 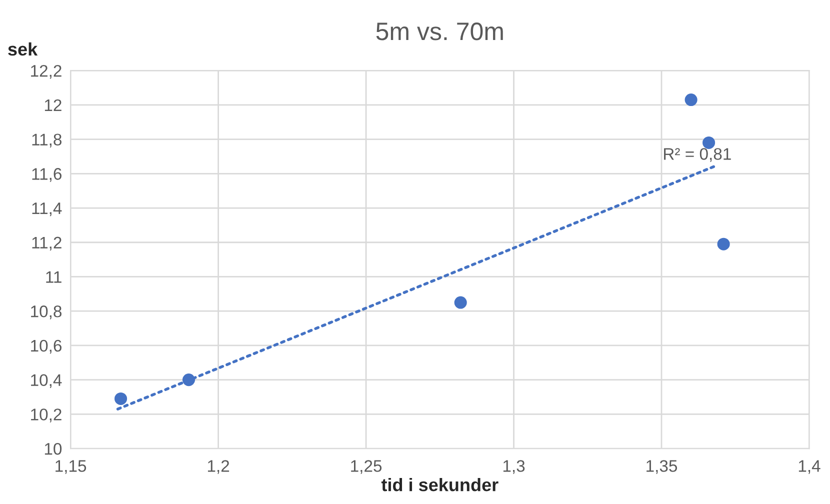 What do you see at coordinates (47, 243) in the screenshot?
I see `y-tick-label: 11,2` at bounding box center [47, 243].